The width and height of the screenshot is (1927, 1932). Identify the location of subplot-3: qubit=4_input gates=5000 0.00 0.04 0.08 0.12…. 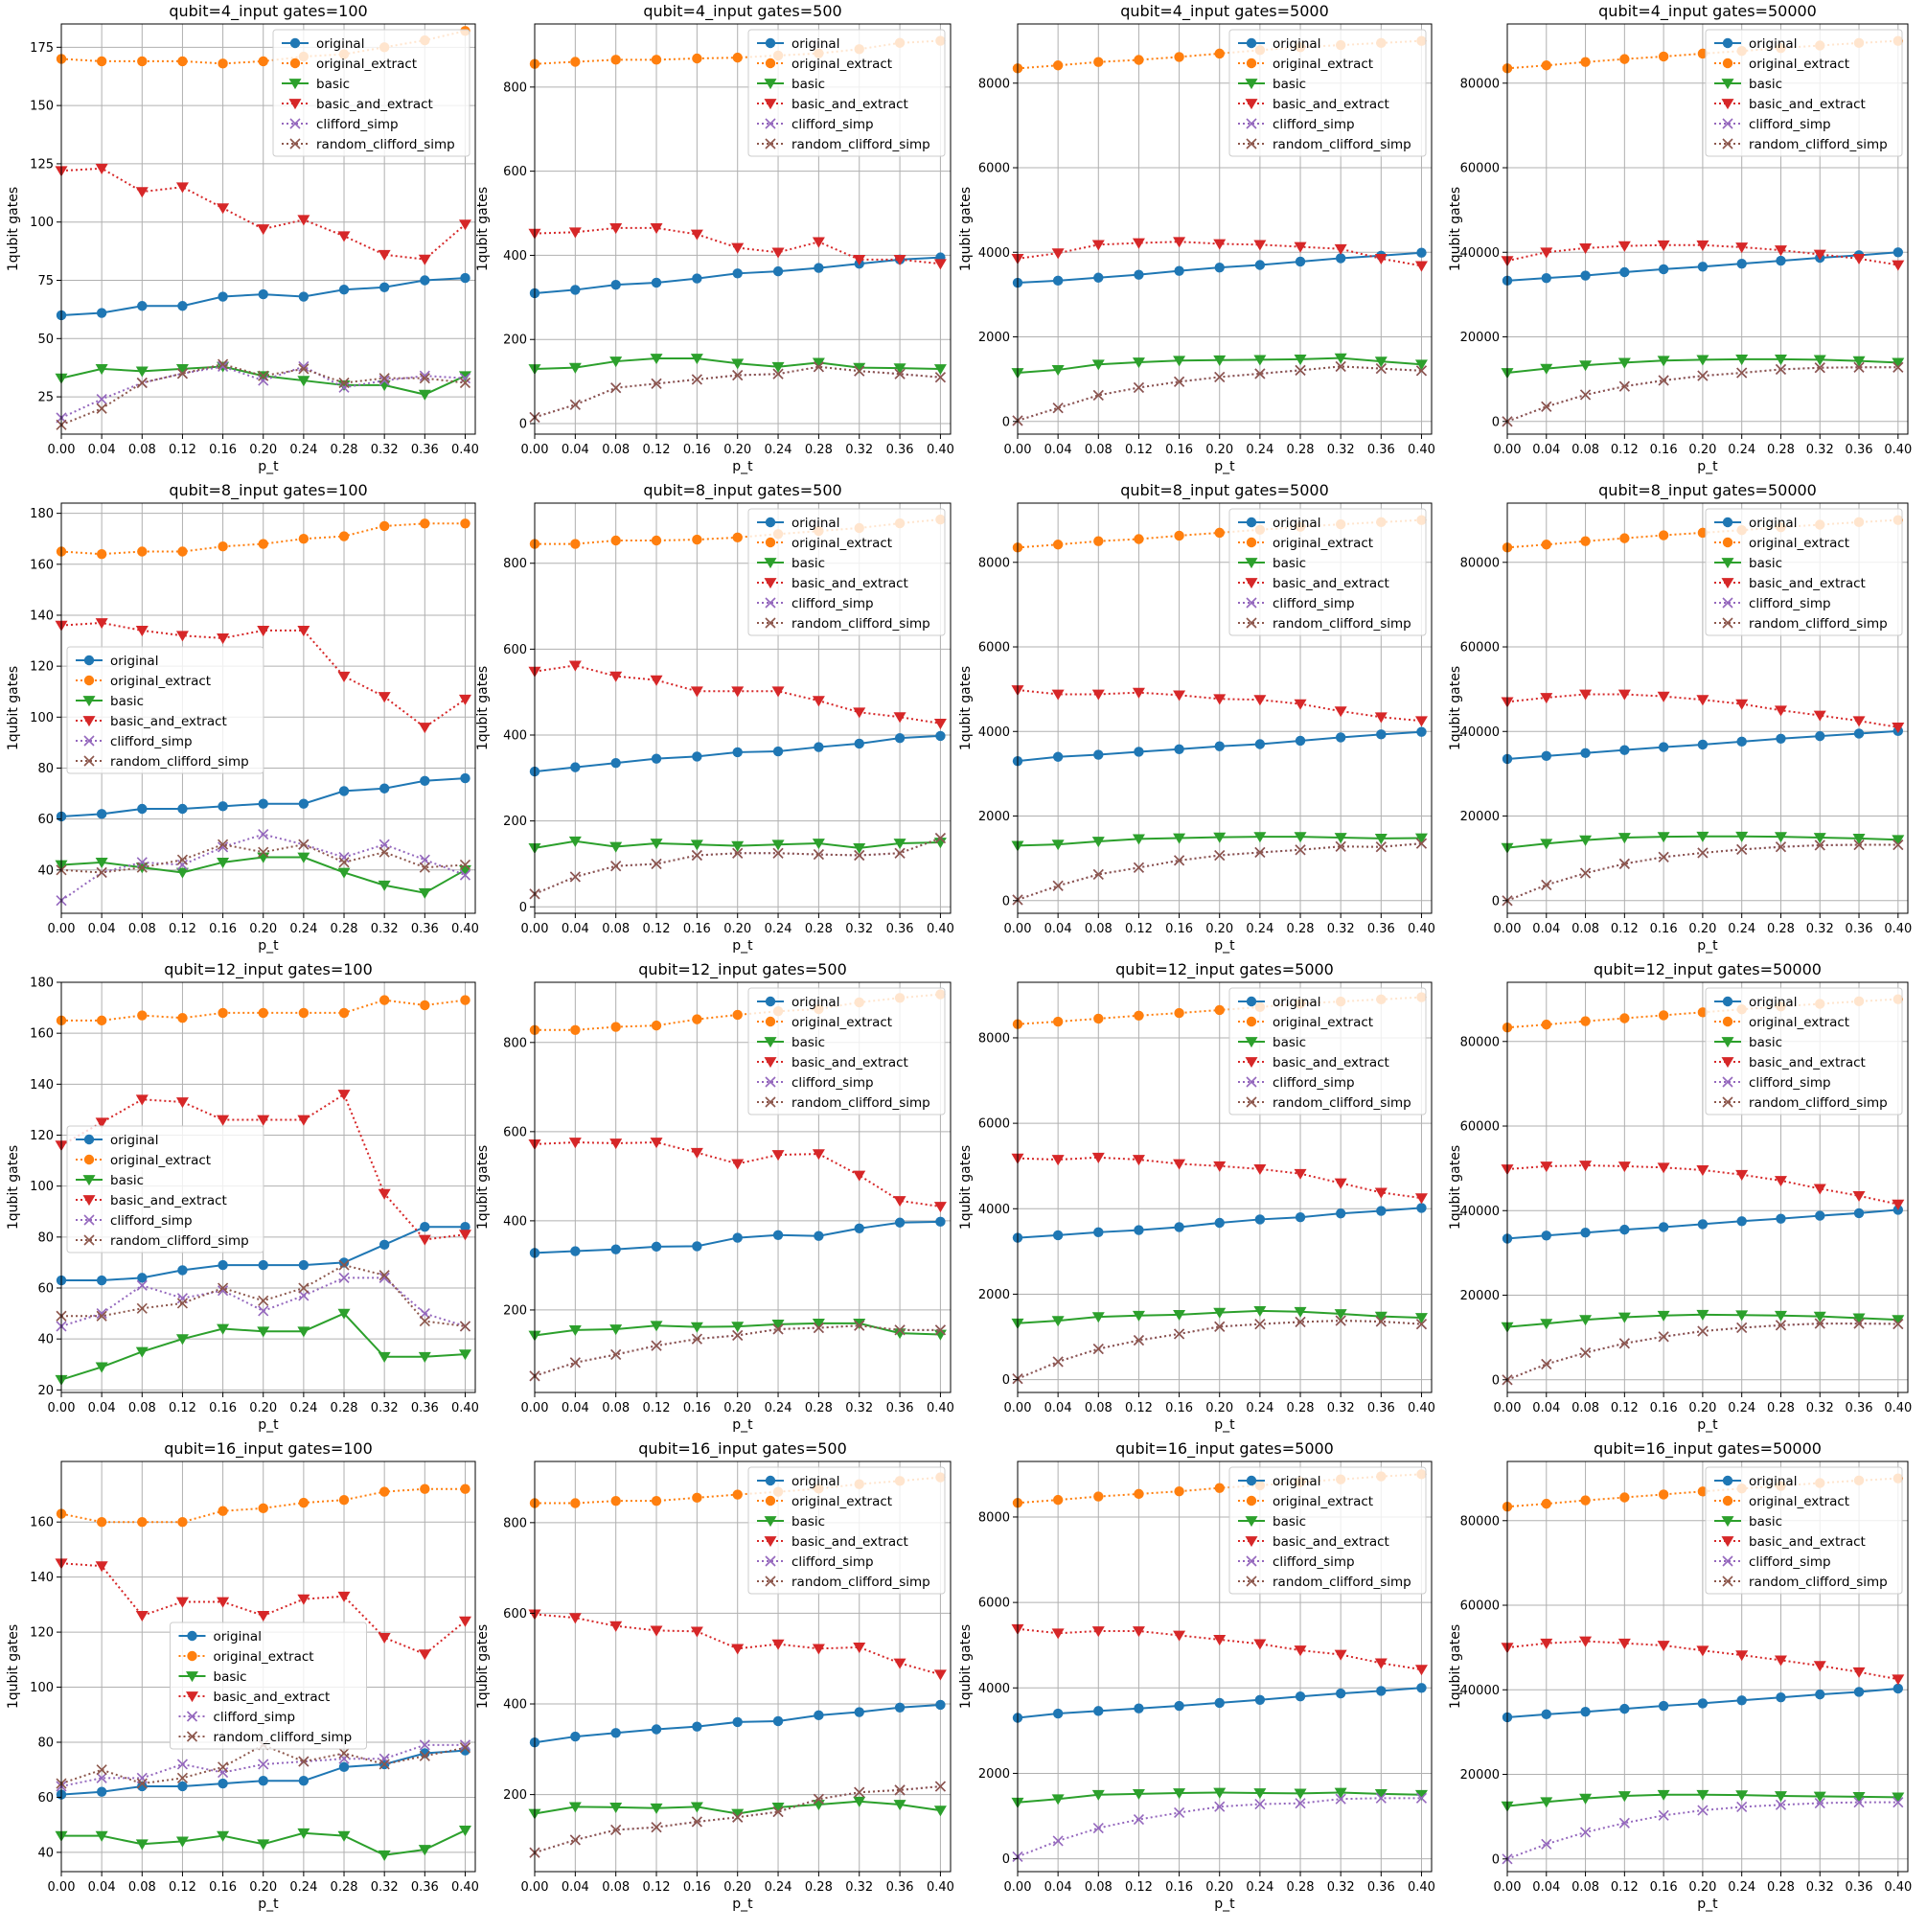
(1197, 238).